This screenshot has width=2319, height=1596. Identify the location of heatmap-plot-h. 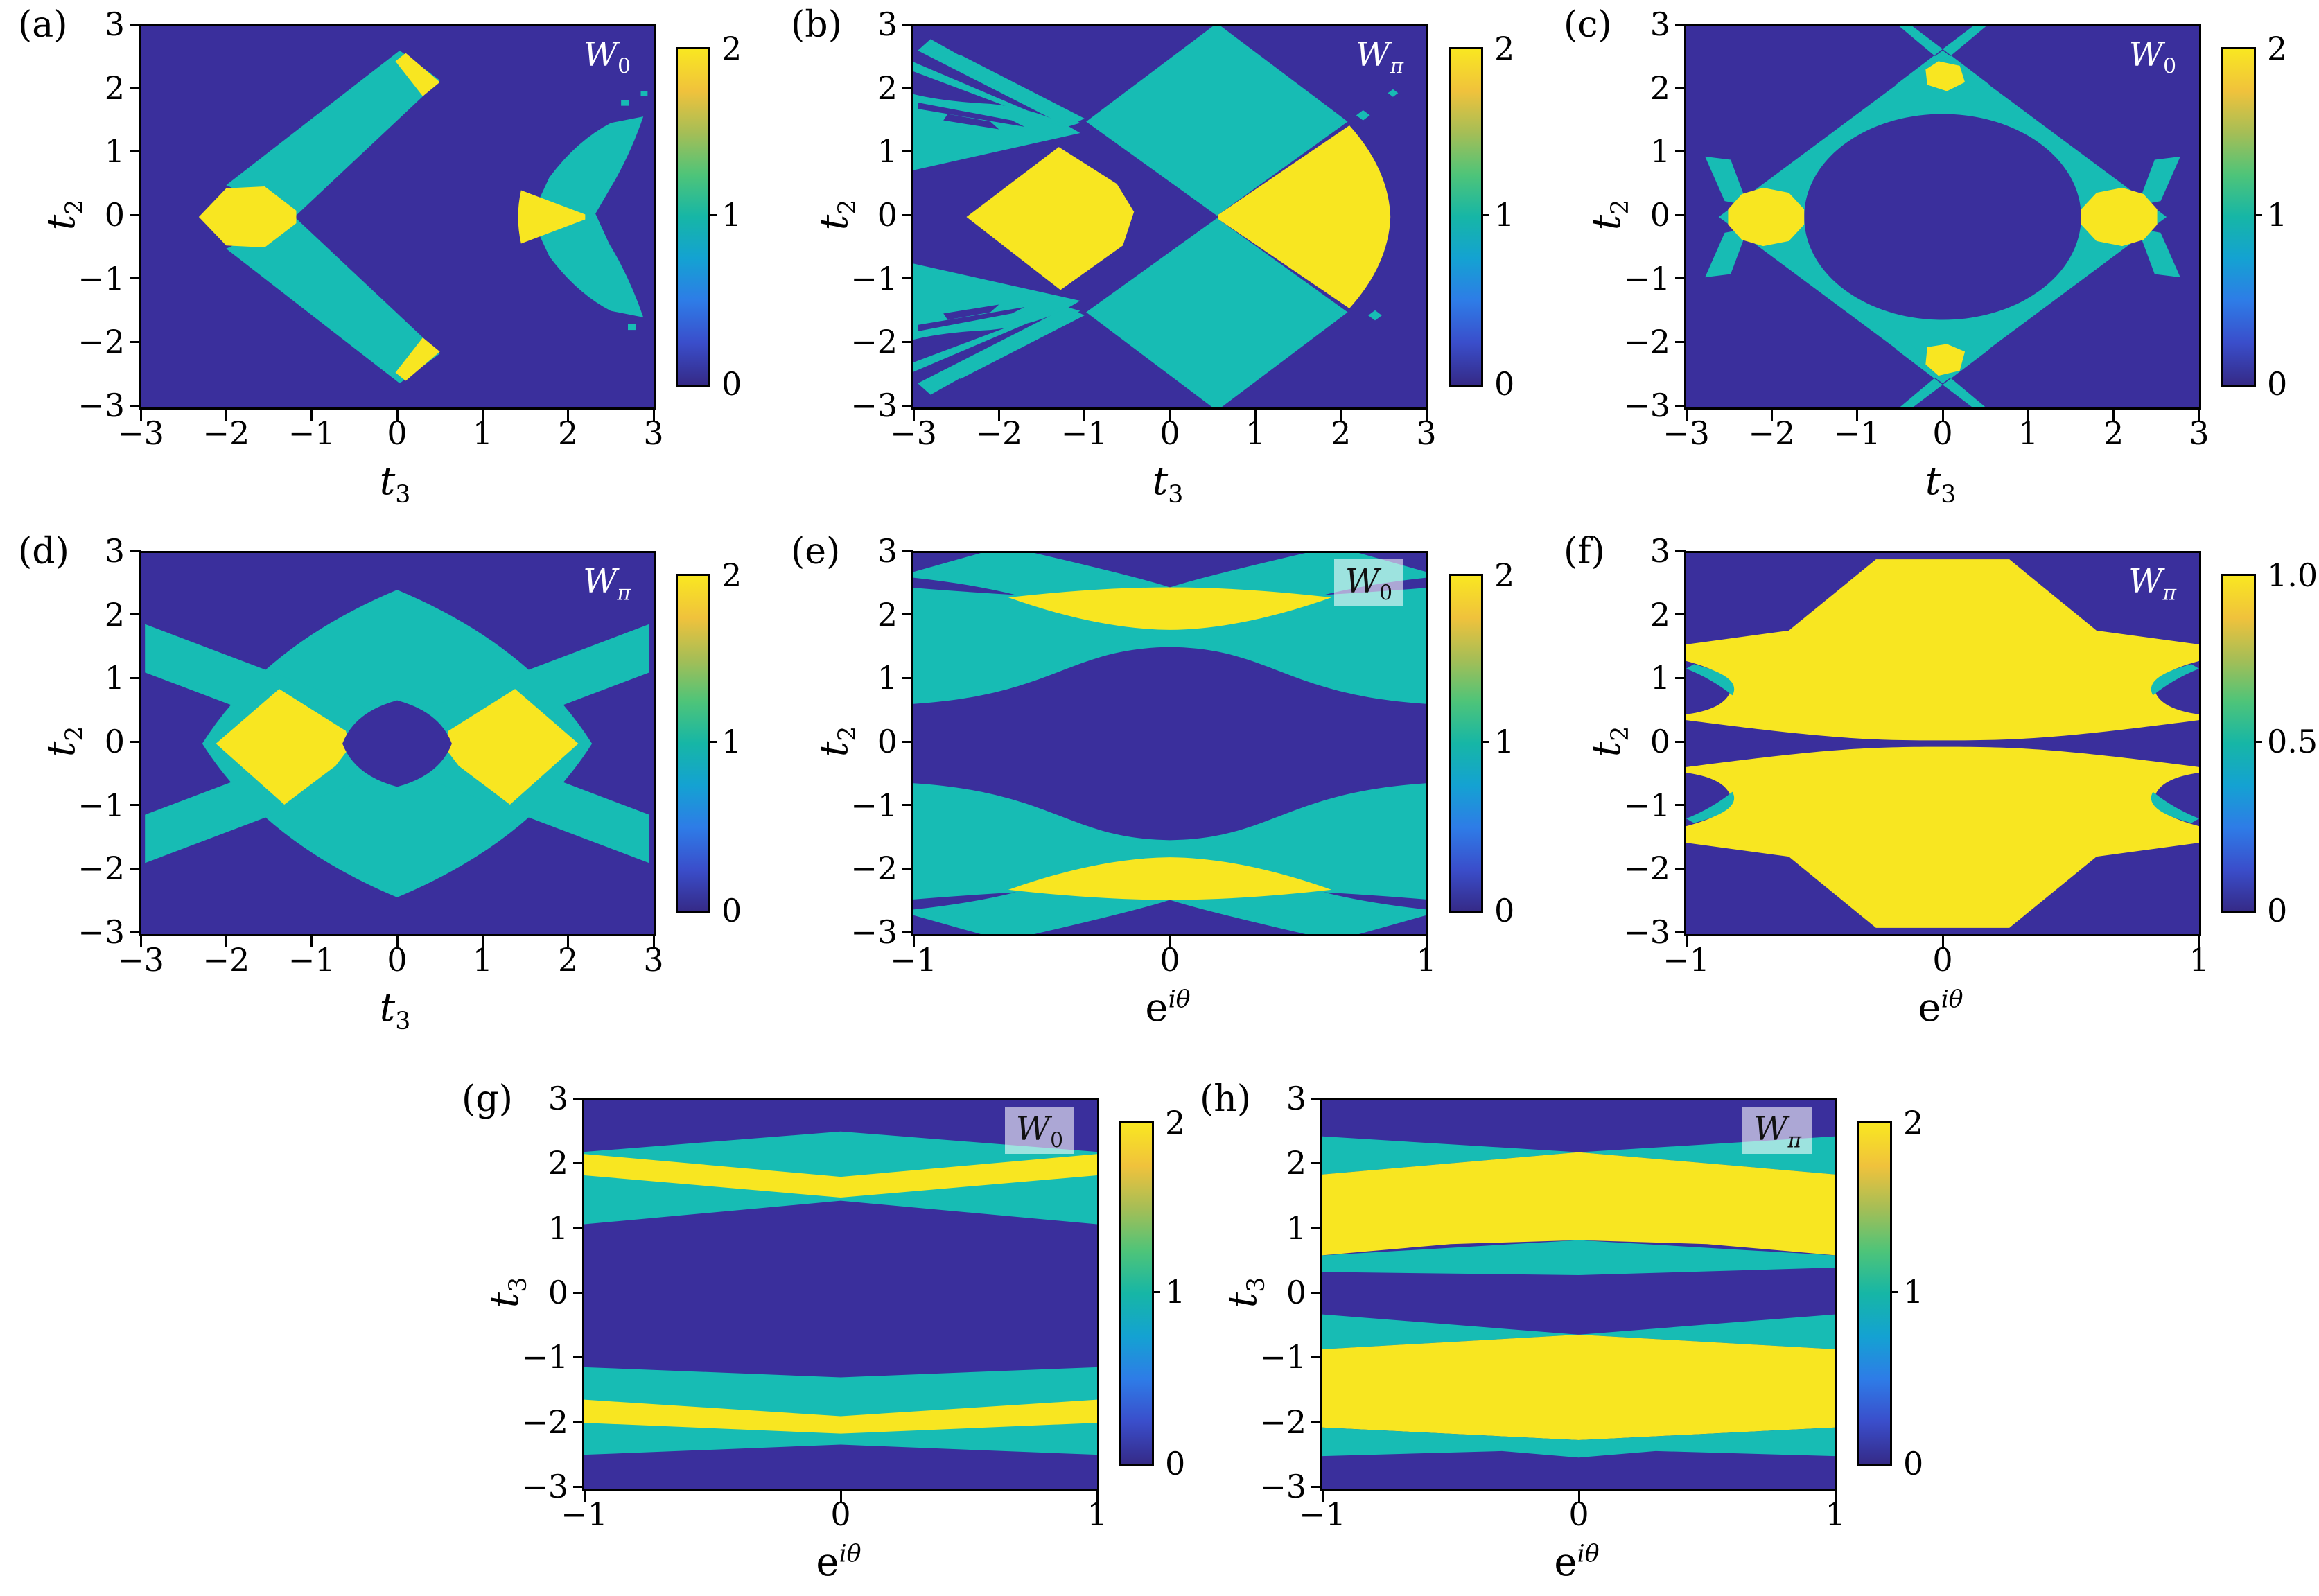
(1578, 1294).